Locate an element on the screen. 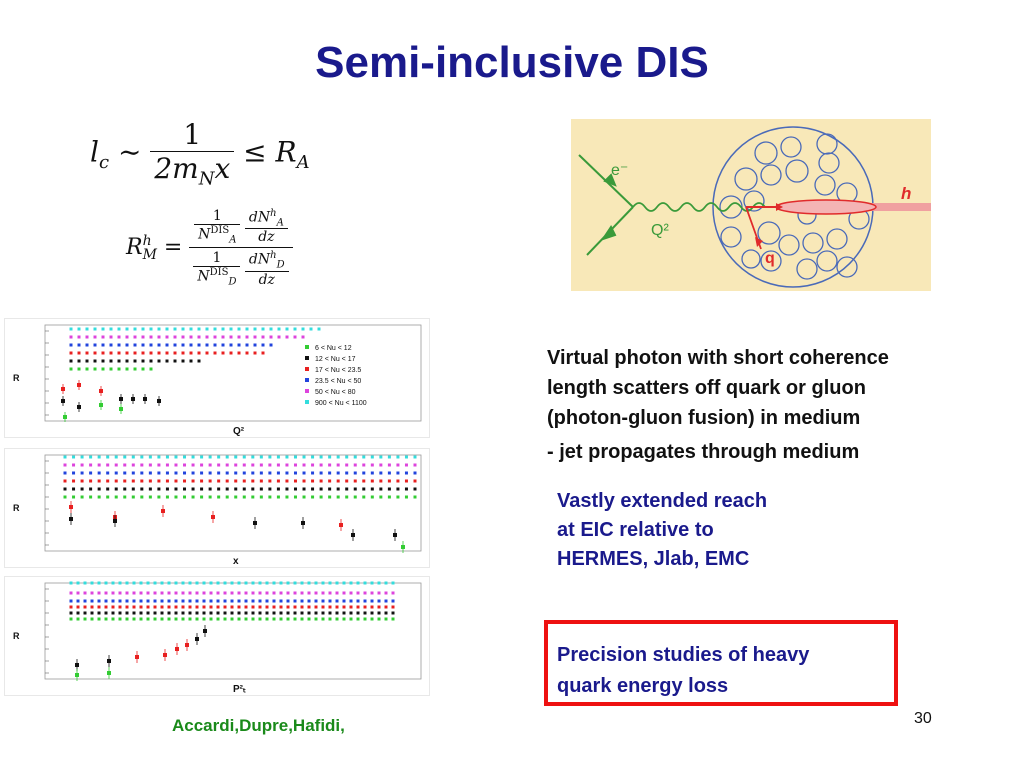  reach-line-3: HERMES, Jlab, EMC is located at coordinates (653, 559).